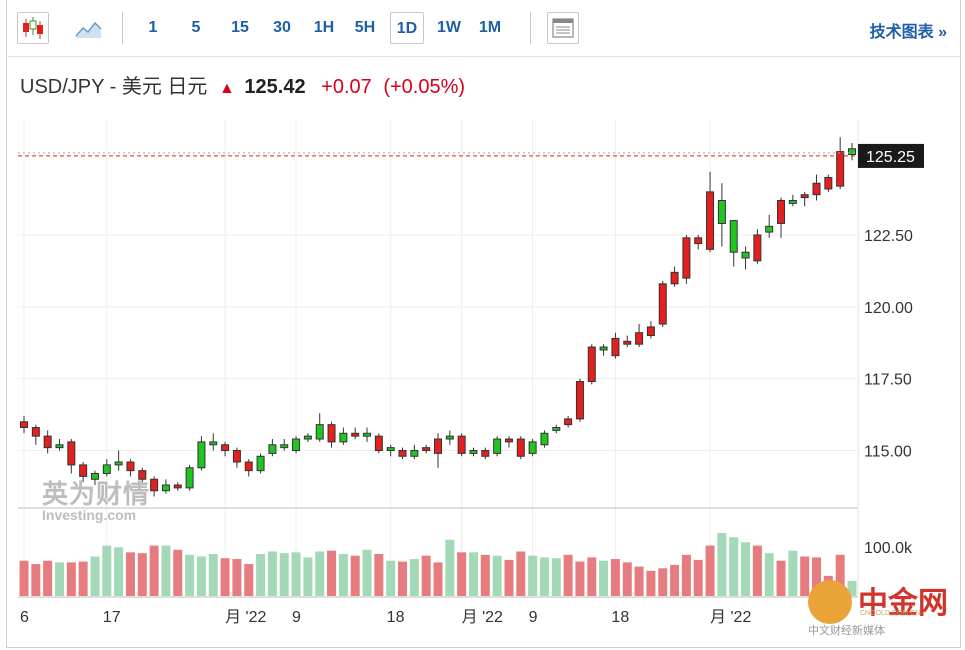  What do you see at coordinates (449, 27) in the screenshot?
I see `interval-1w: 1W` at bounding box center [449, 27].